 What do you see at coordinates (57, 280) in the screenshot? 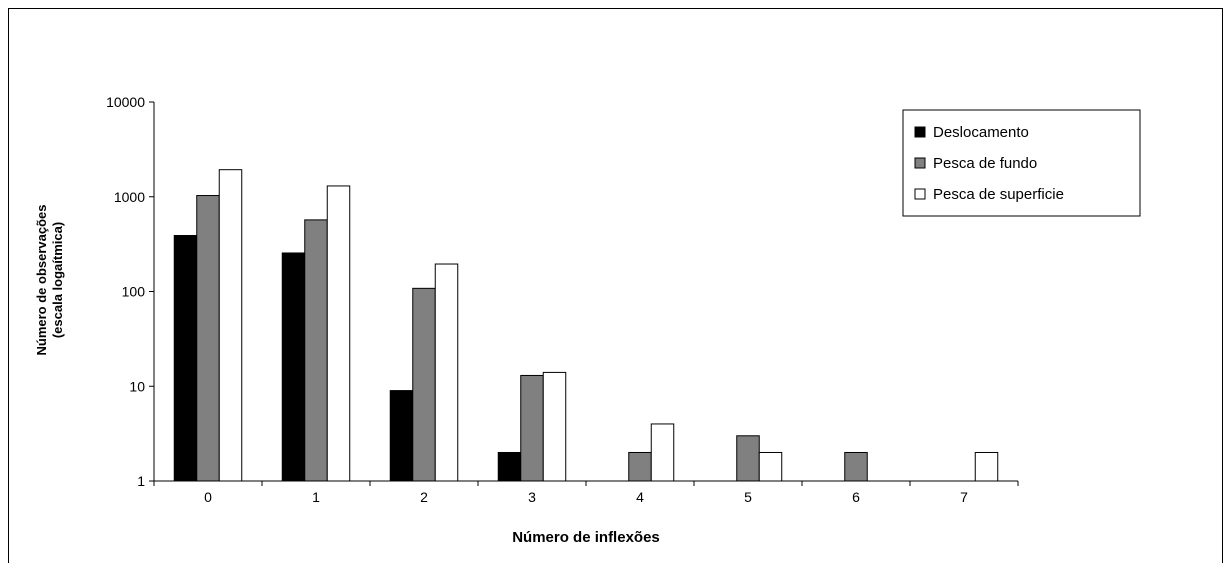
I see `y-axis-title-line2: (escala logaítmica)` at bounding box center [57, 280].